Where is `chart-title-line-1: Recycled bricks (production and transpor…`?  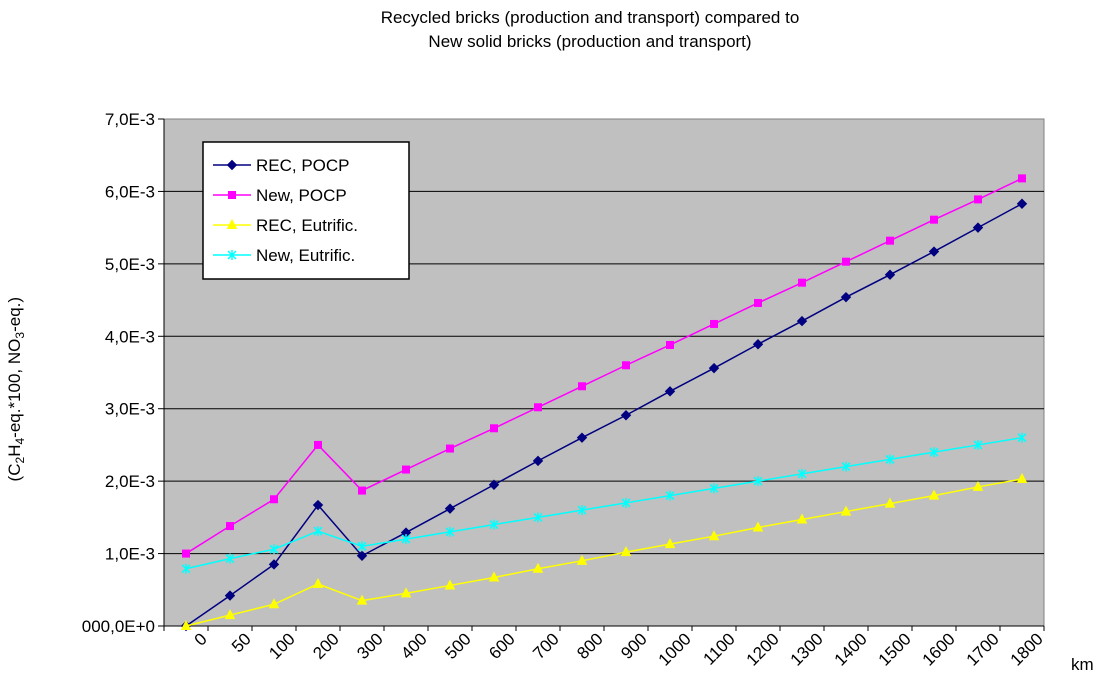 chart-title-line-1: Recycled bricks (production and transpor… is located at coordinates (590, 17).